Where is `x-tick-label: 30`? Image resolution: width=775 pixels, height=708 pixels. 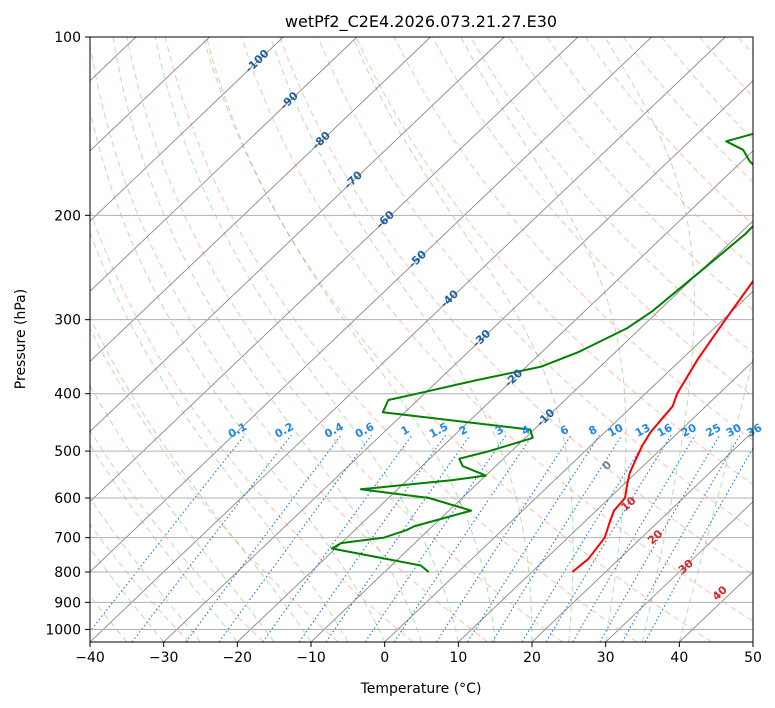
x-tick-label: 30 is located at coordinates (606, 658).